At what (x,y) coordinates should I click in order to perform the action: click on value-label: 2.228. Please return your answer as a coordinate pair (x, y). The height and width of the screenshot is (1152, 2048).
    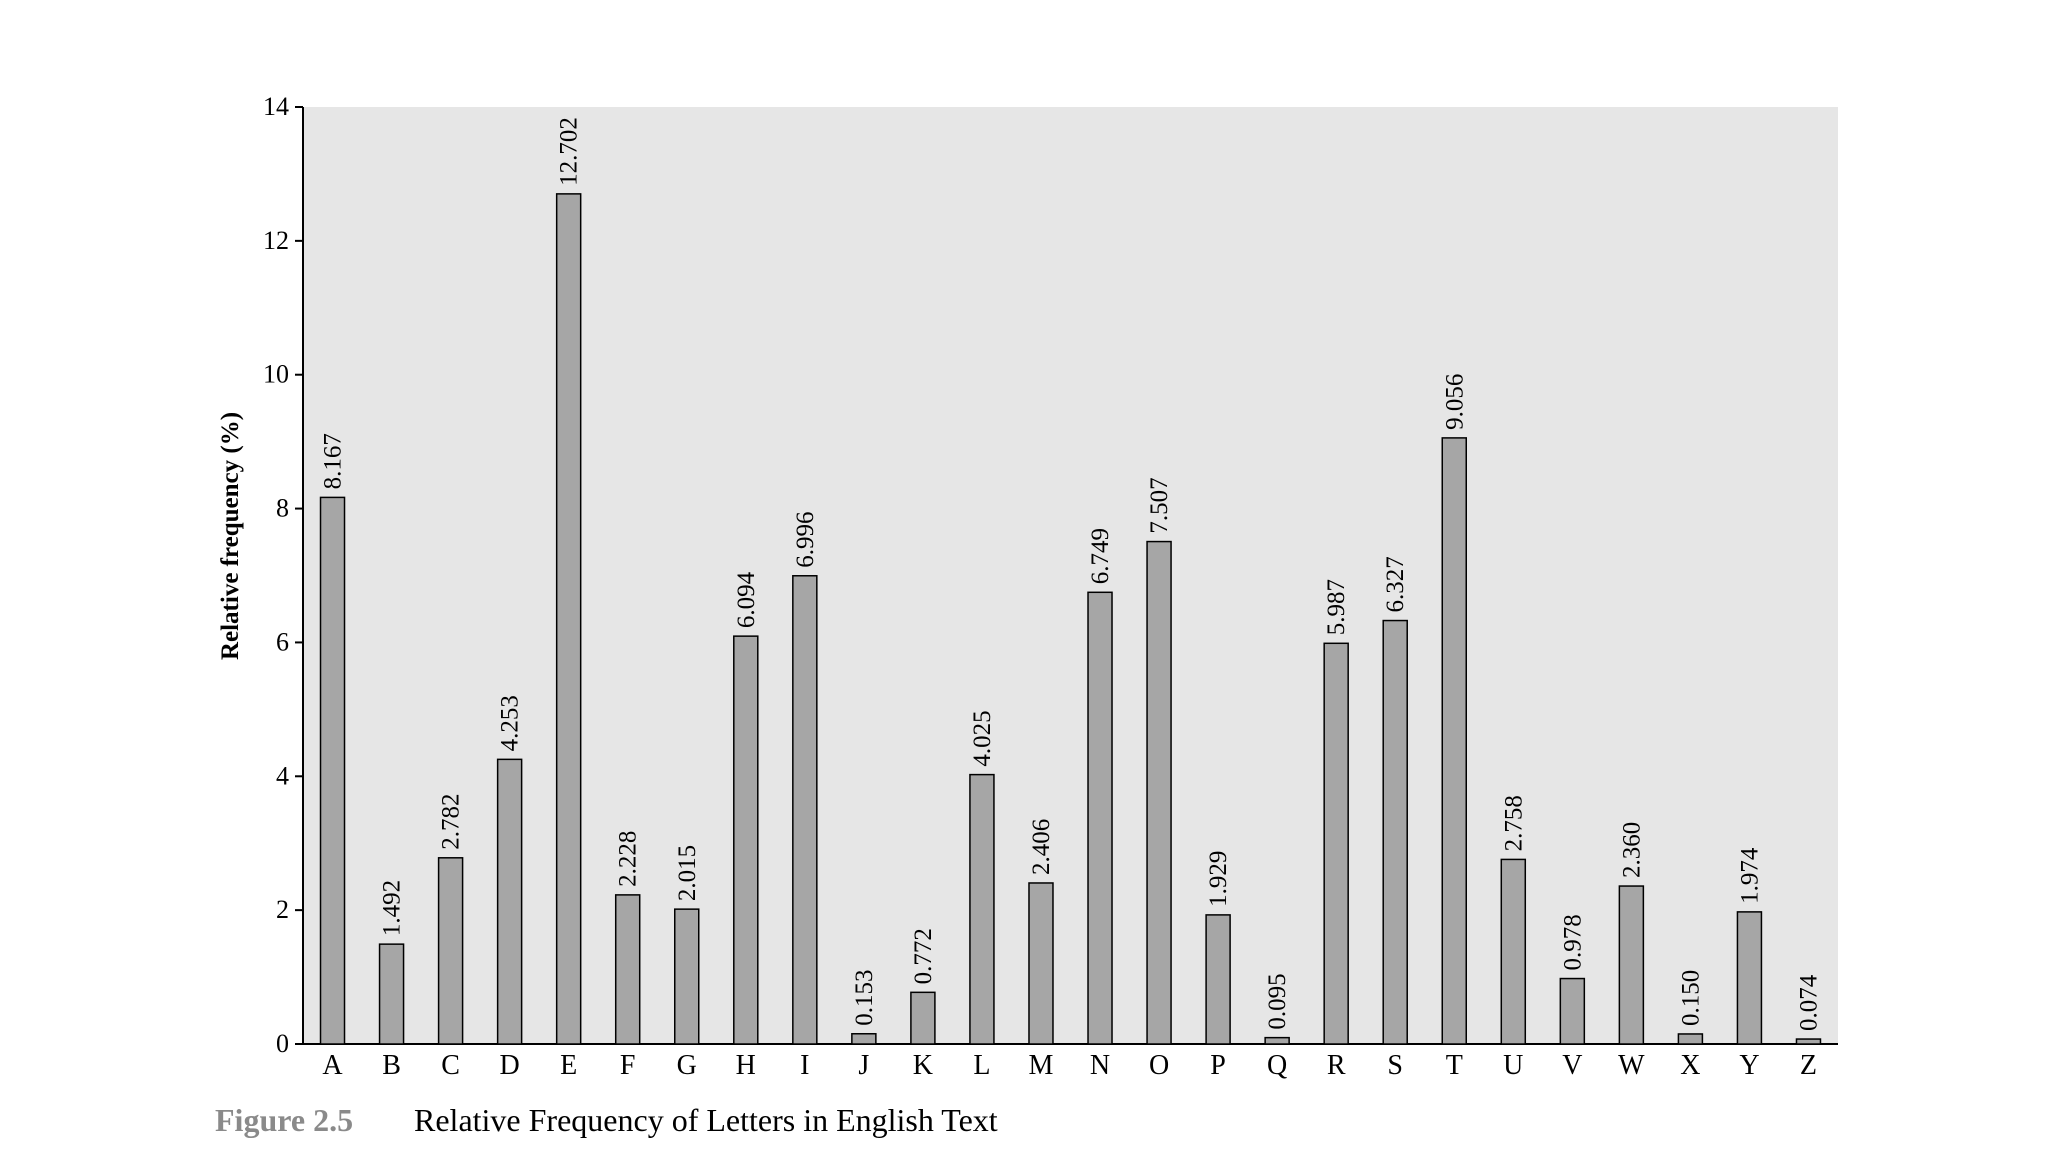
    Looking at the image, I should click on (628, 859).